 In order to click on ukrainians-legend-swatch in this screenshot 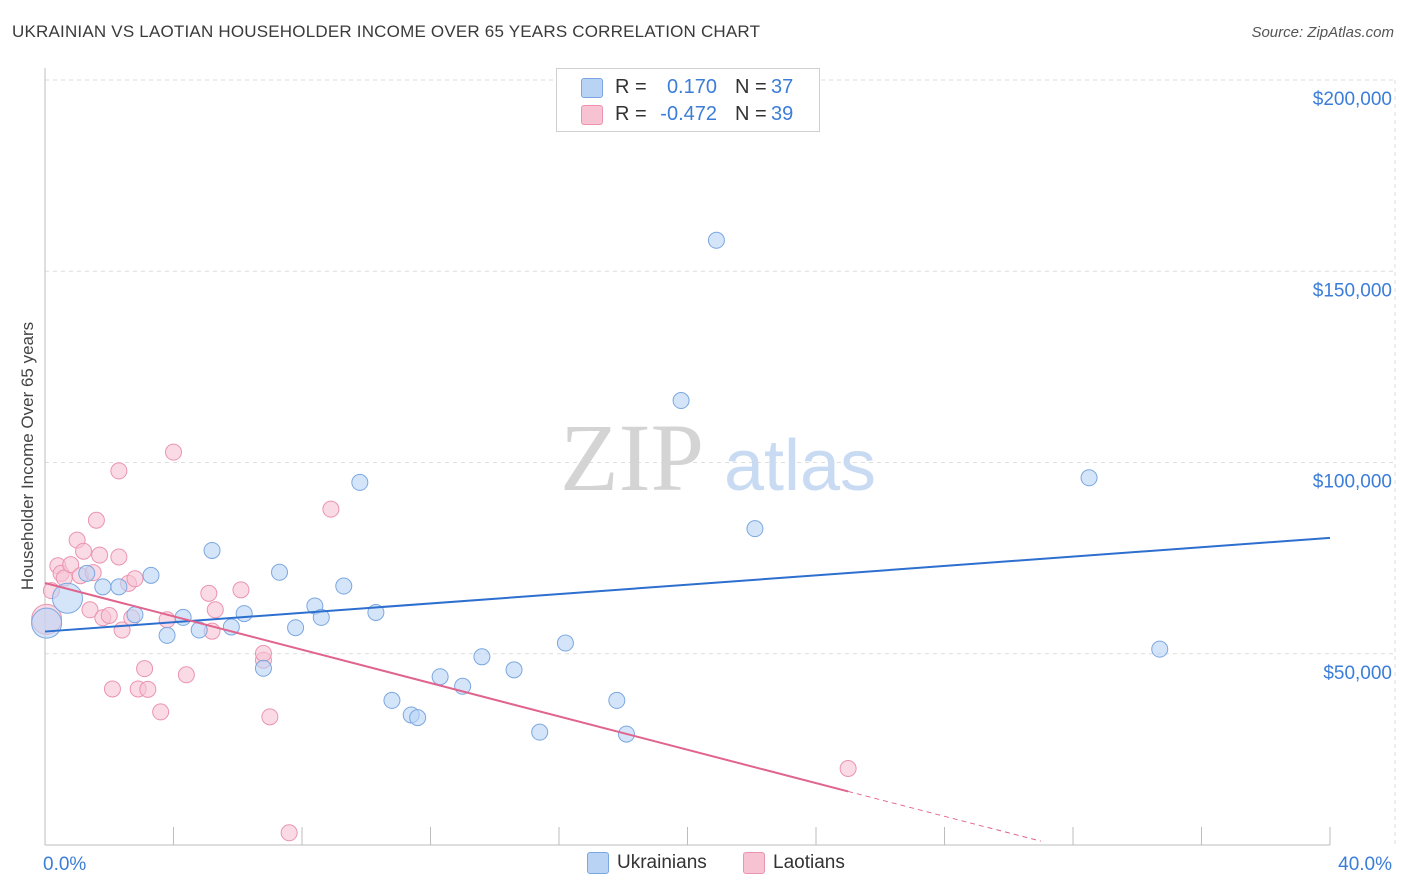, I will do `click(598, 863)`.